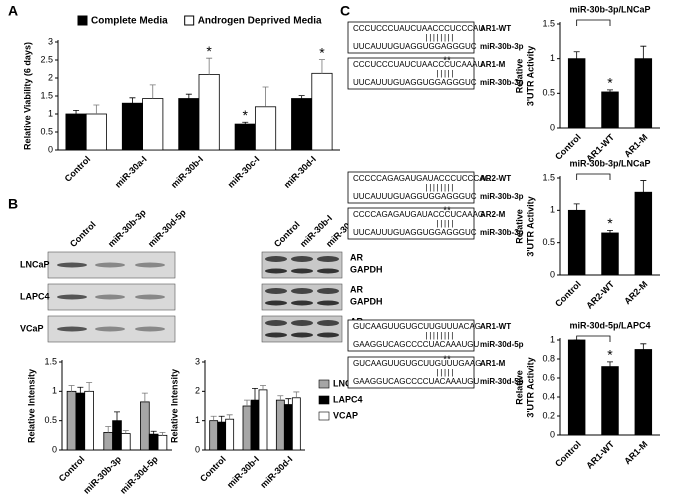 The image size is (700, 499). Describe the element at coordinates (416, 381) in the screenshot. I see `mirna-sequence: GAAGGUCAGCCCCUACAAAUGU` at that location.